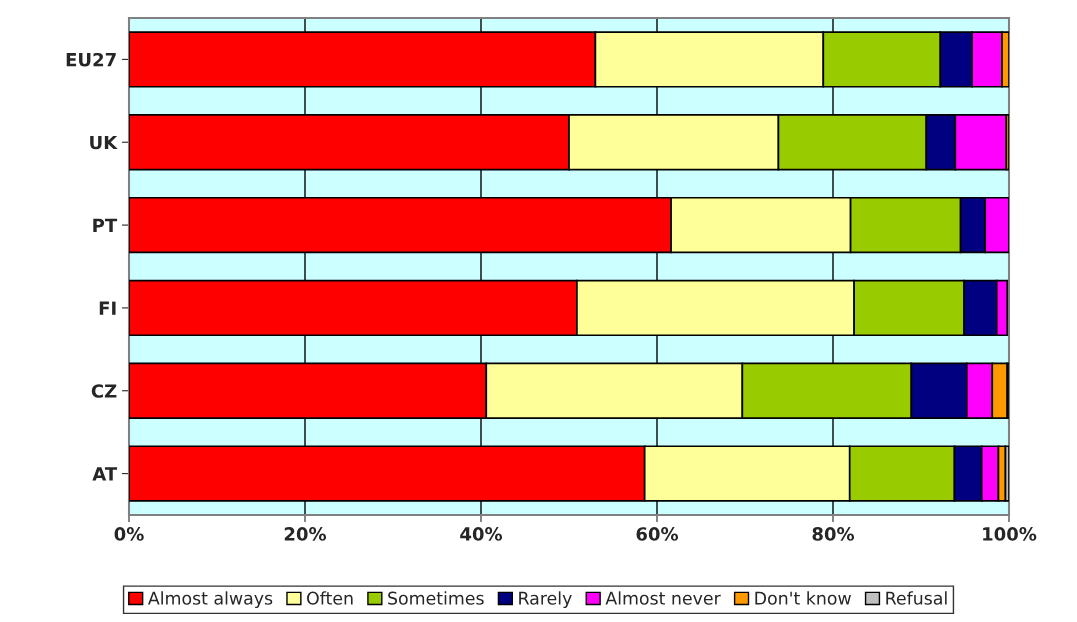  What do you see at coordinates (105, 225) in the screenshot?
I see `y-tick-label: PT` at bounding box center [105, 225].